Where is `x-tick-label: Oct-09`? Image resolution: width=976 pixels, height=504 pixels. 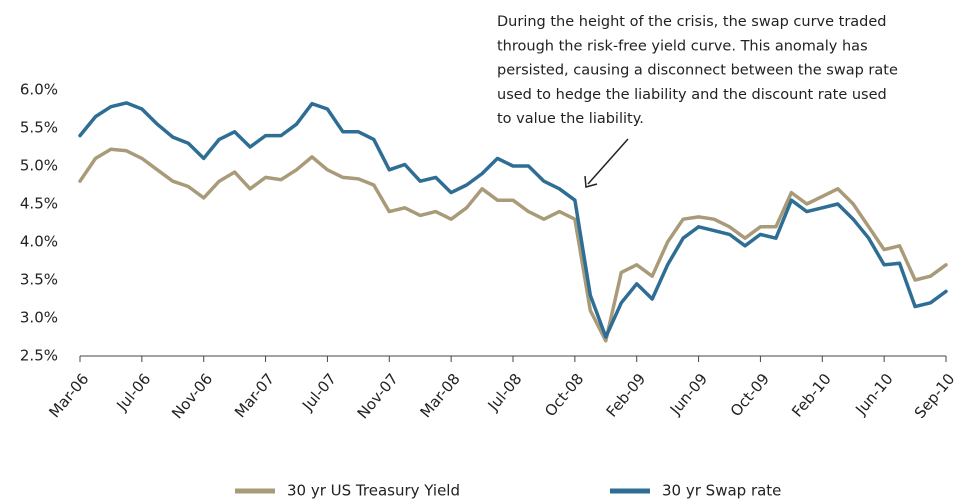
x-tick-label: Oct-09 is located at coordinates (750, 395).